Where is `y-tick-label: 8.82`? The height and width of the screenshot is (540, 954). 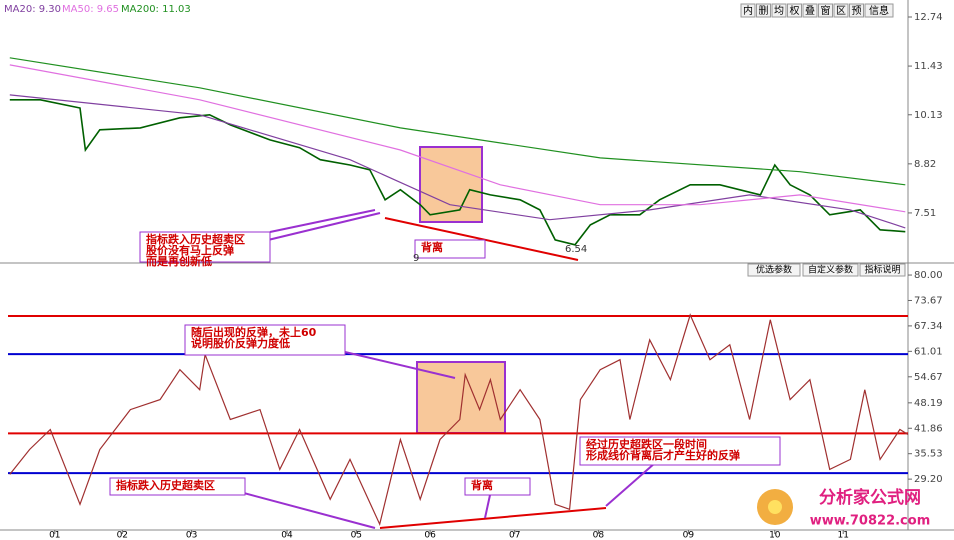
y-tick-label: 8.82 is located at coordinates (925, 164).